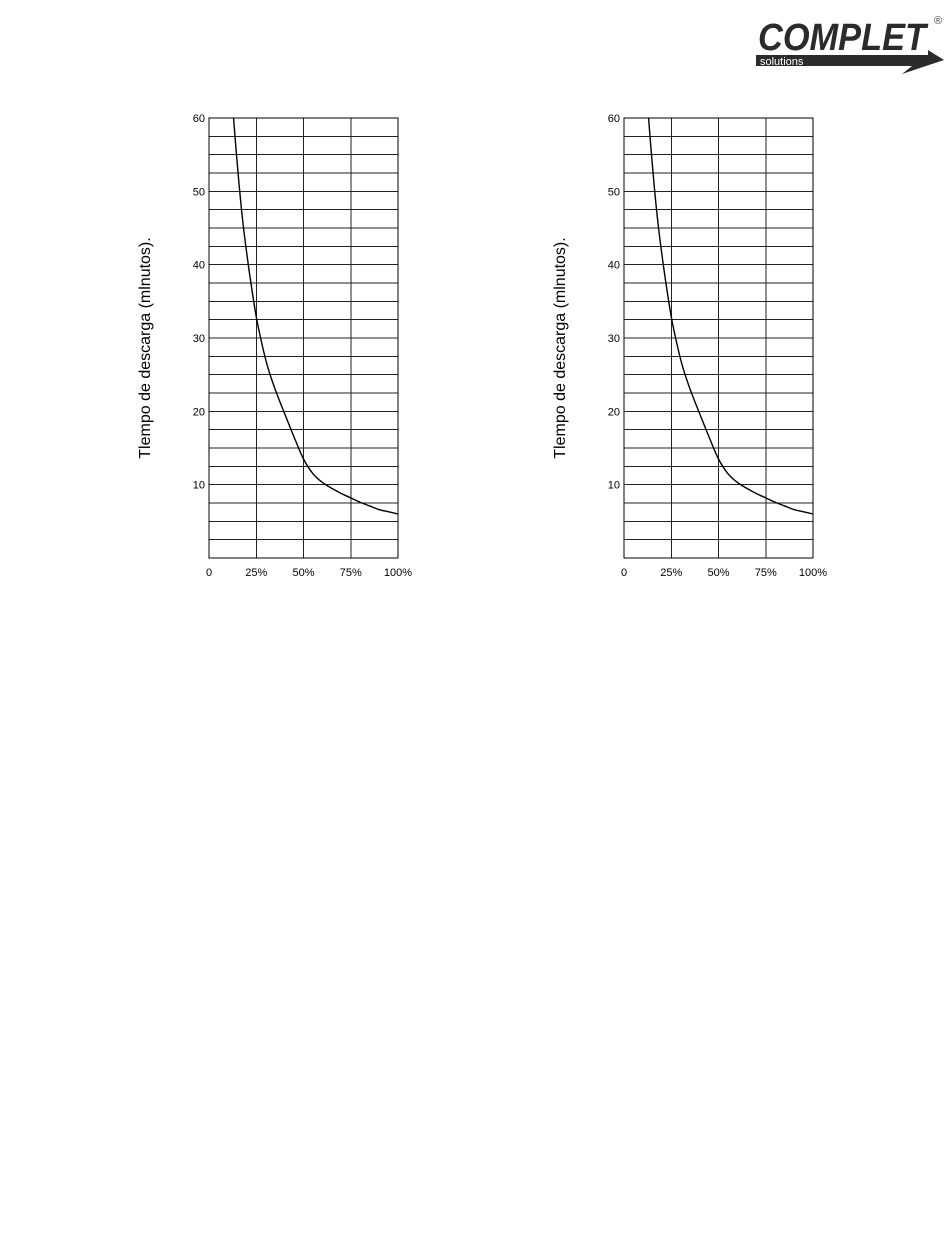 Image resolution: width=950 pixels, height=1254 pixels. Describe the element at coordinates (842, 34) in the screenshot. I see `logo-wordmark-background` at that location.